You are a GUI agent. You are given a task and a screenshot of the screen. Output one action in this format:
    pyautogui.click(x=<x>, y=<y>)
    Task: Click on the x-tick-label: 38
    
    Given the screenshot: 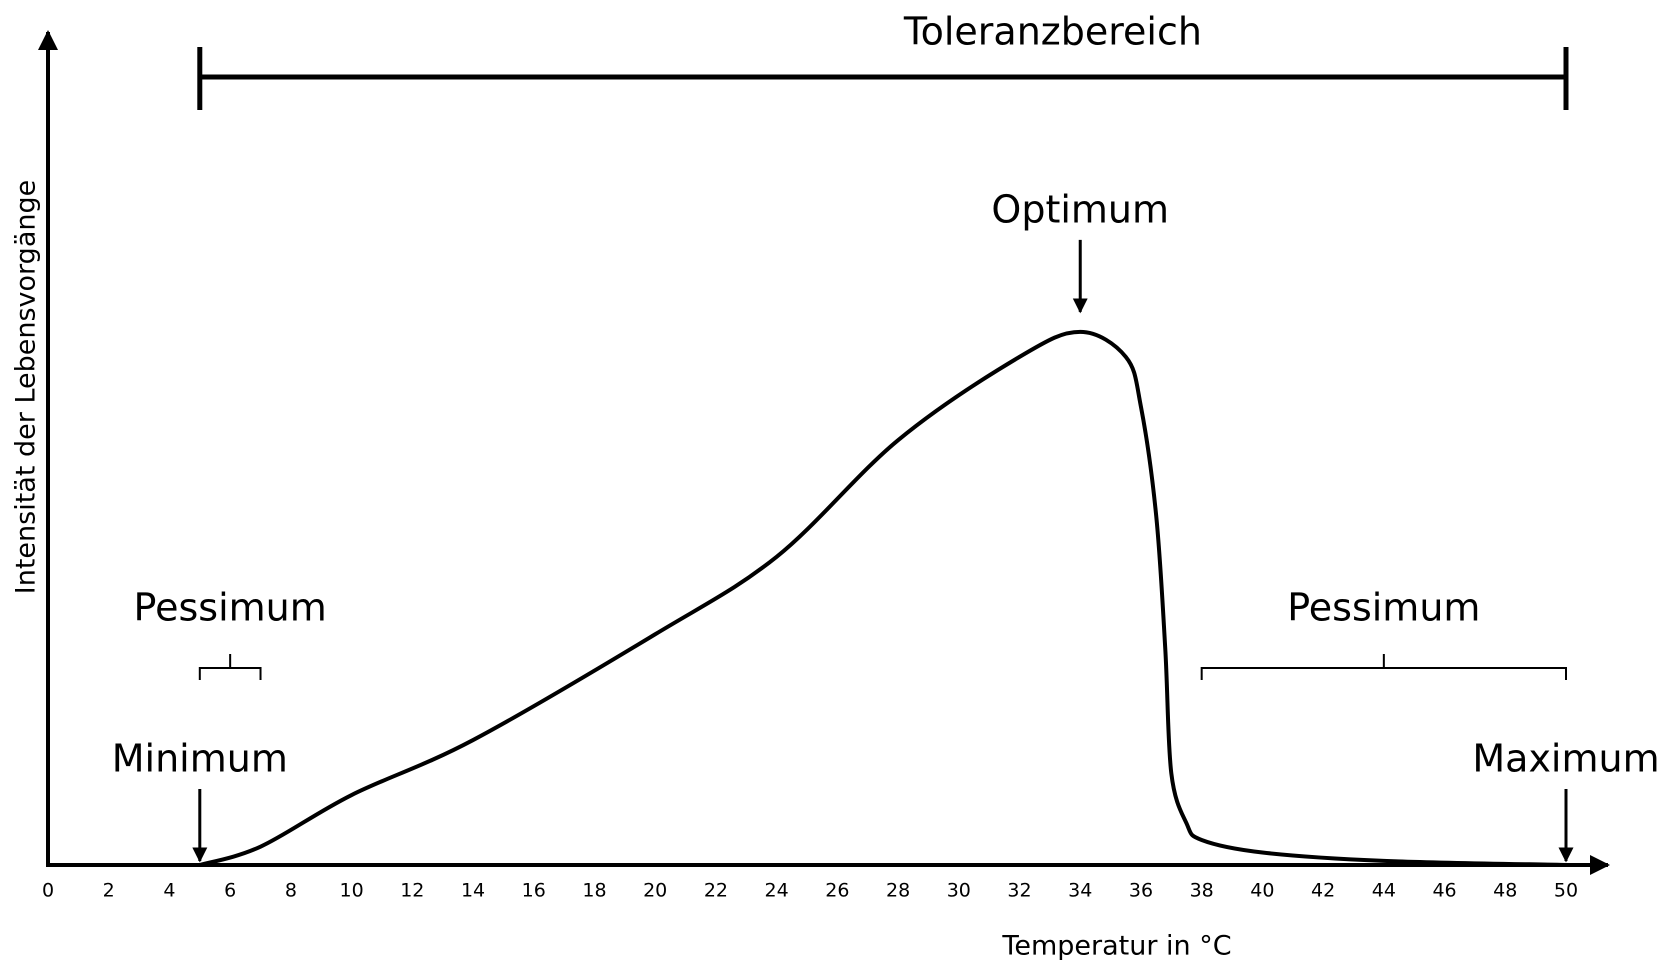 What is the action you would take?
    pyautogui.click(x=1202, y=891)
    